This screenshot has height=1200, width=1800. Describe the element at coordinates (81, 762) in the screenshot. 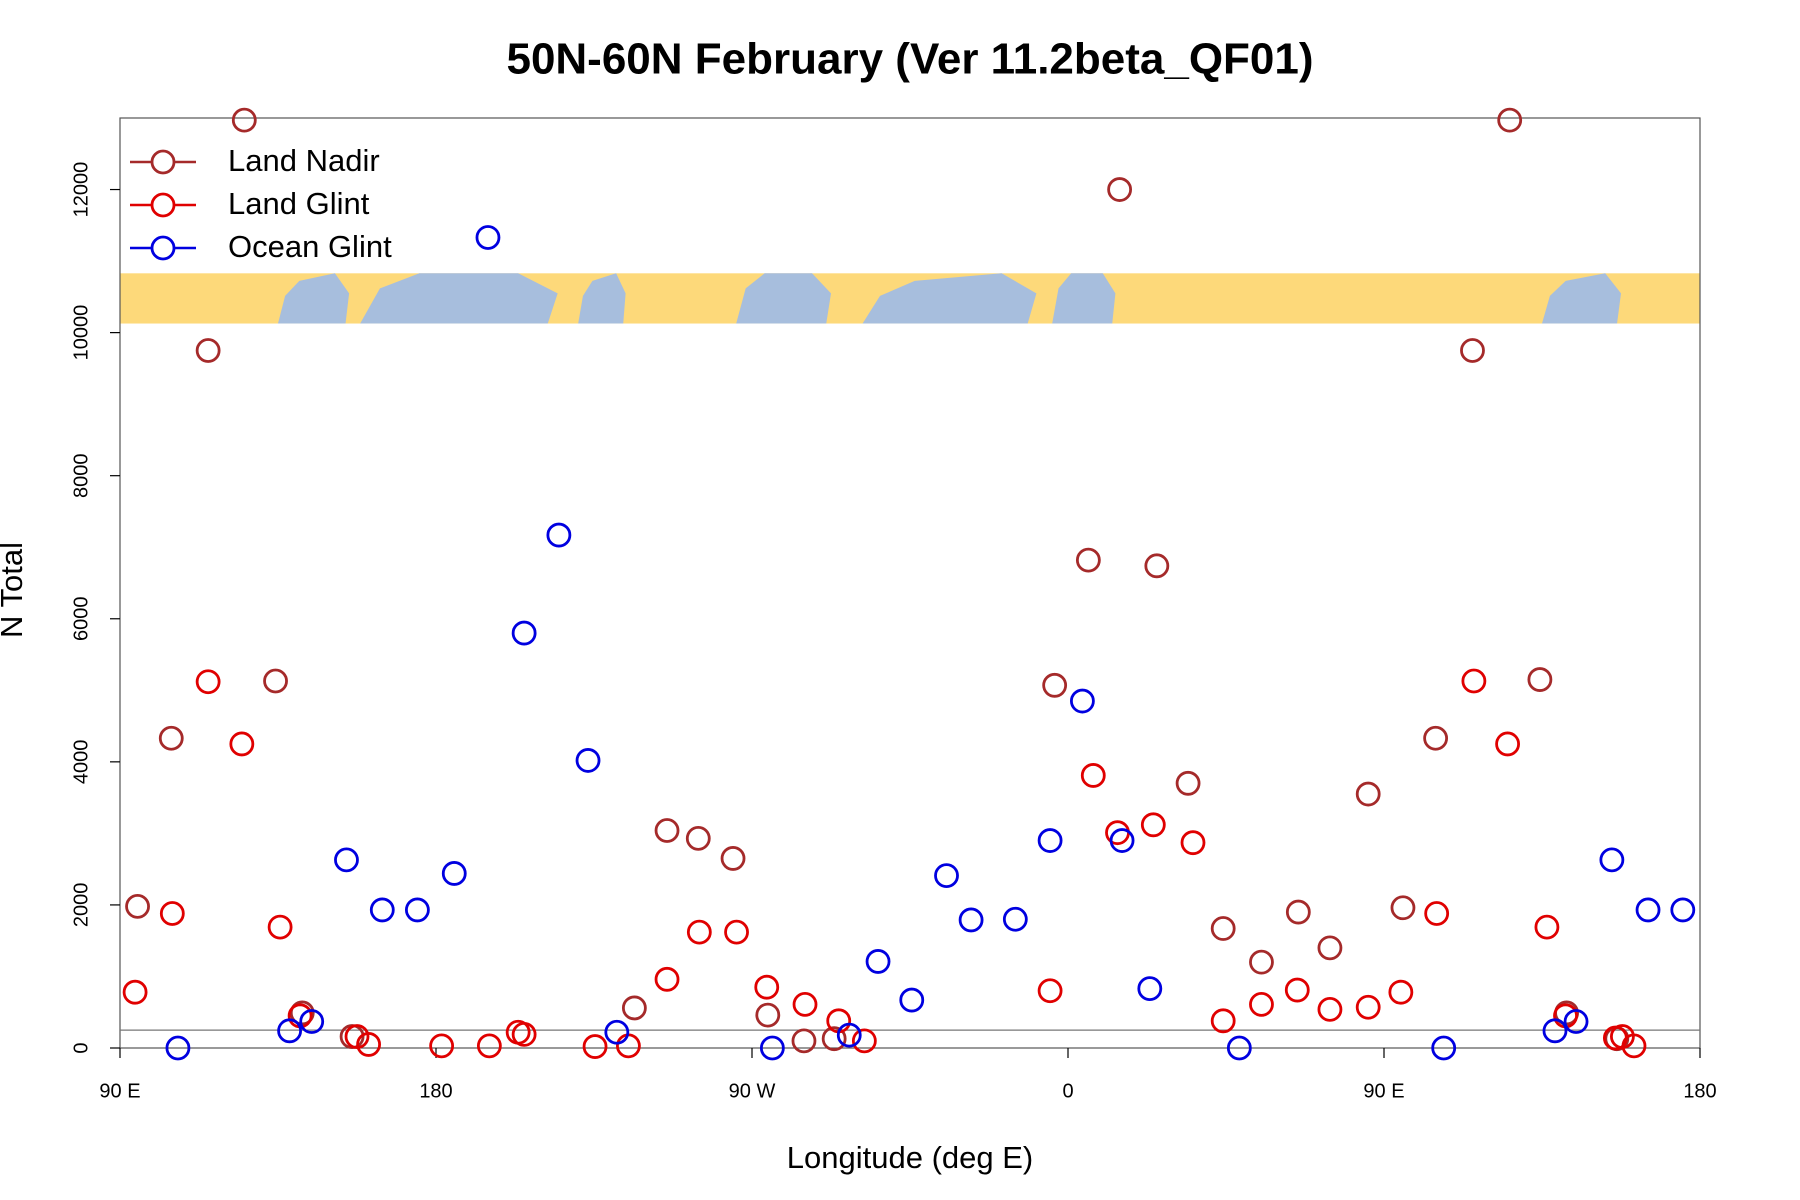

I see `y-tick-label: 4000` at that location.